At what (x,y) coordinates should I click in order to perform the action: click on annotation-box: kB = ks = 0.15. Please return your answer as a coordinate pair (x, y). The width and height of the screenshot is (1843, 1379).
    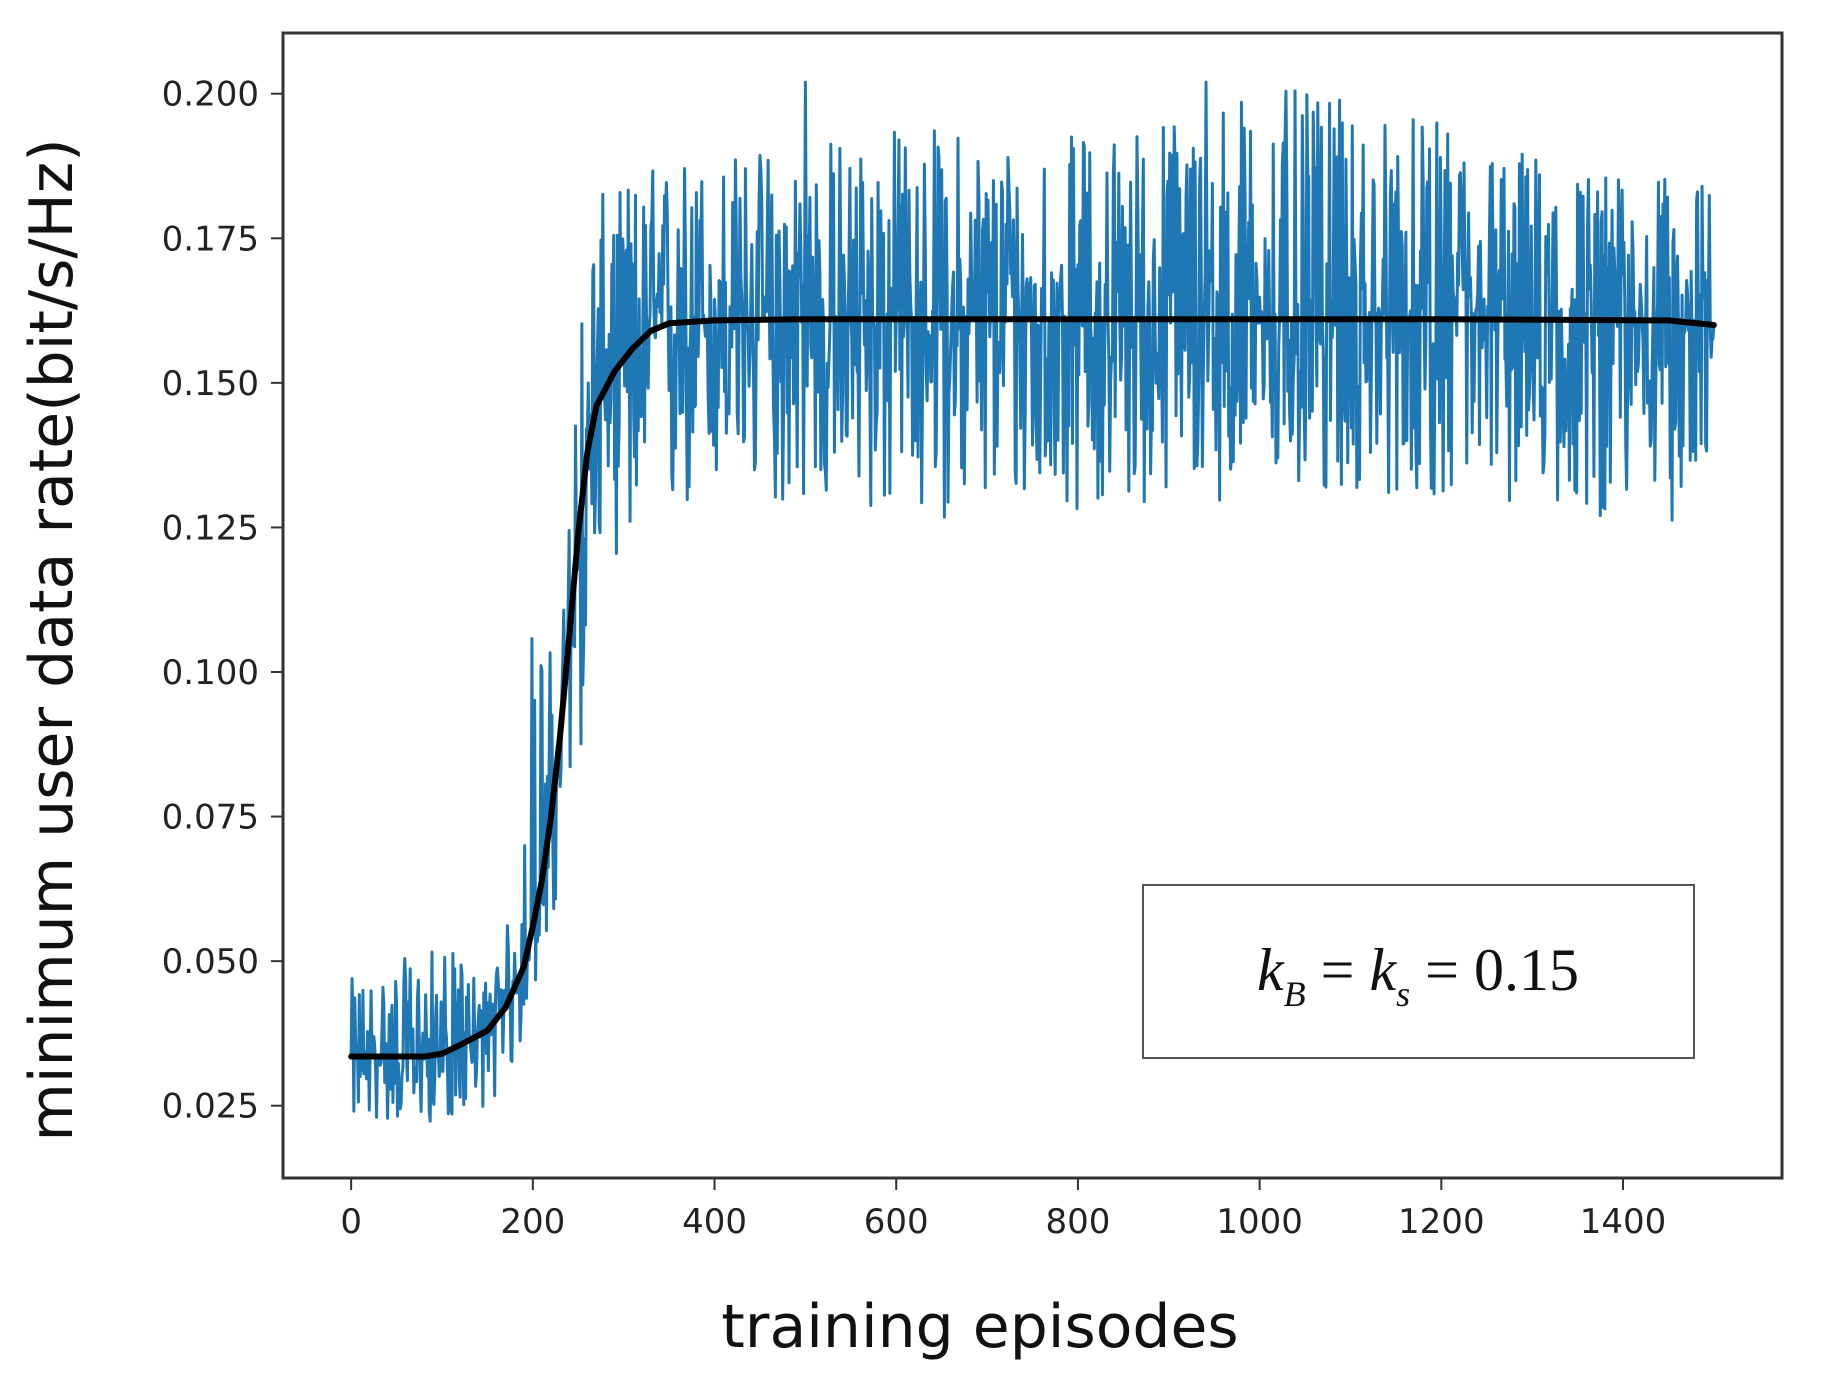
    Looking at the image, I should click on (1418, 971).